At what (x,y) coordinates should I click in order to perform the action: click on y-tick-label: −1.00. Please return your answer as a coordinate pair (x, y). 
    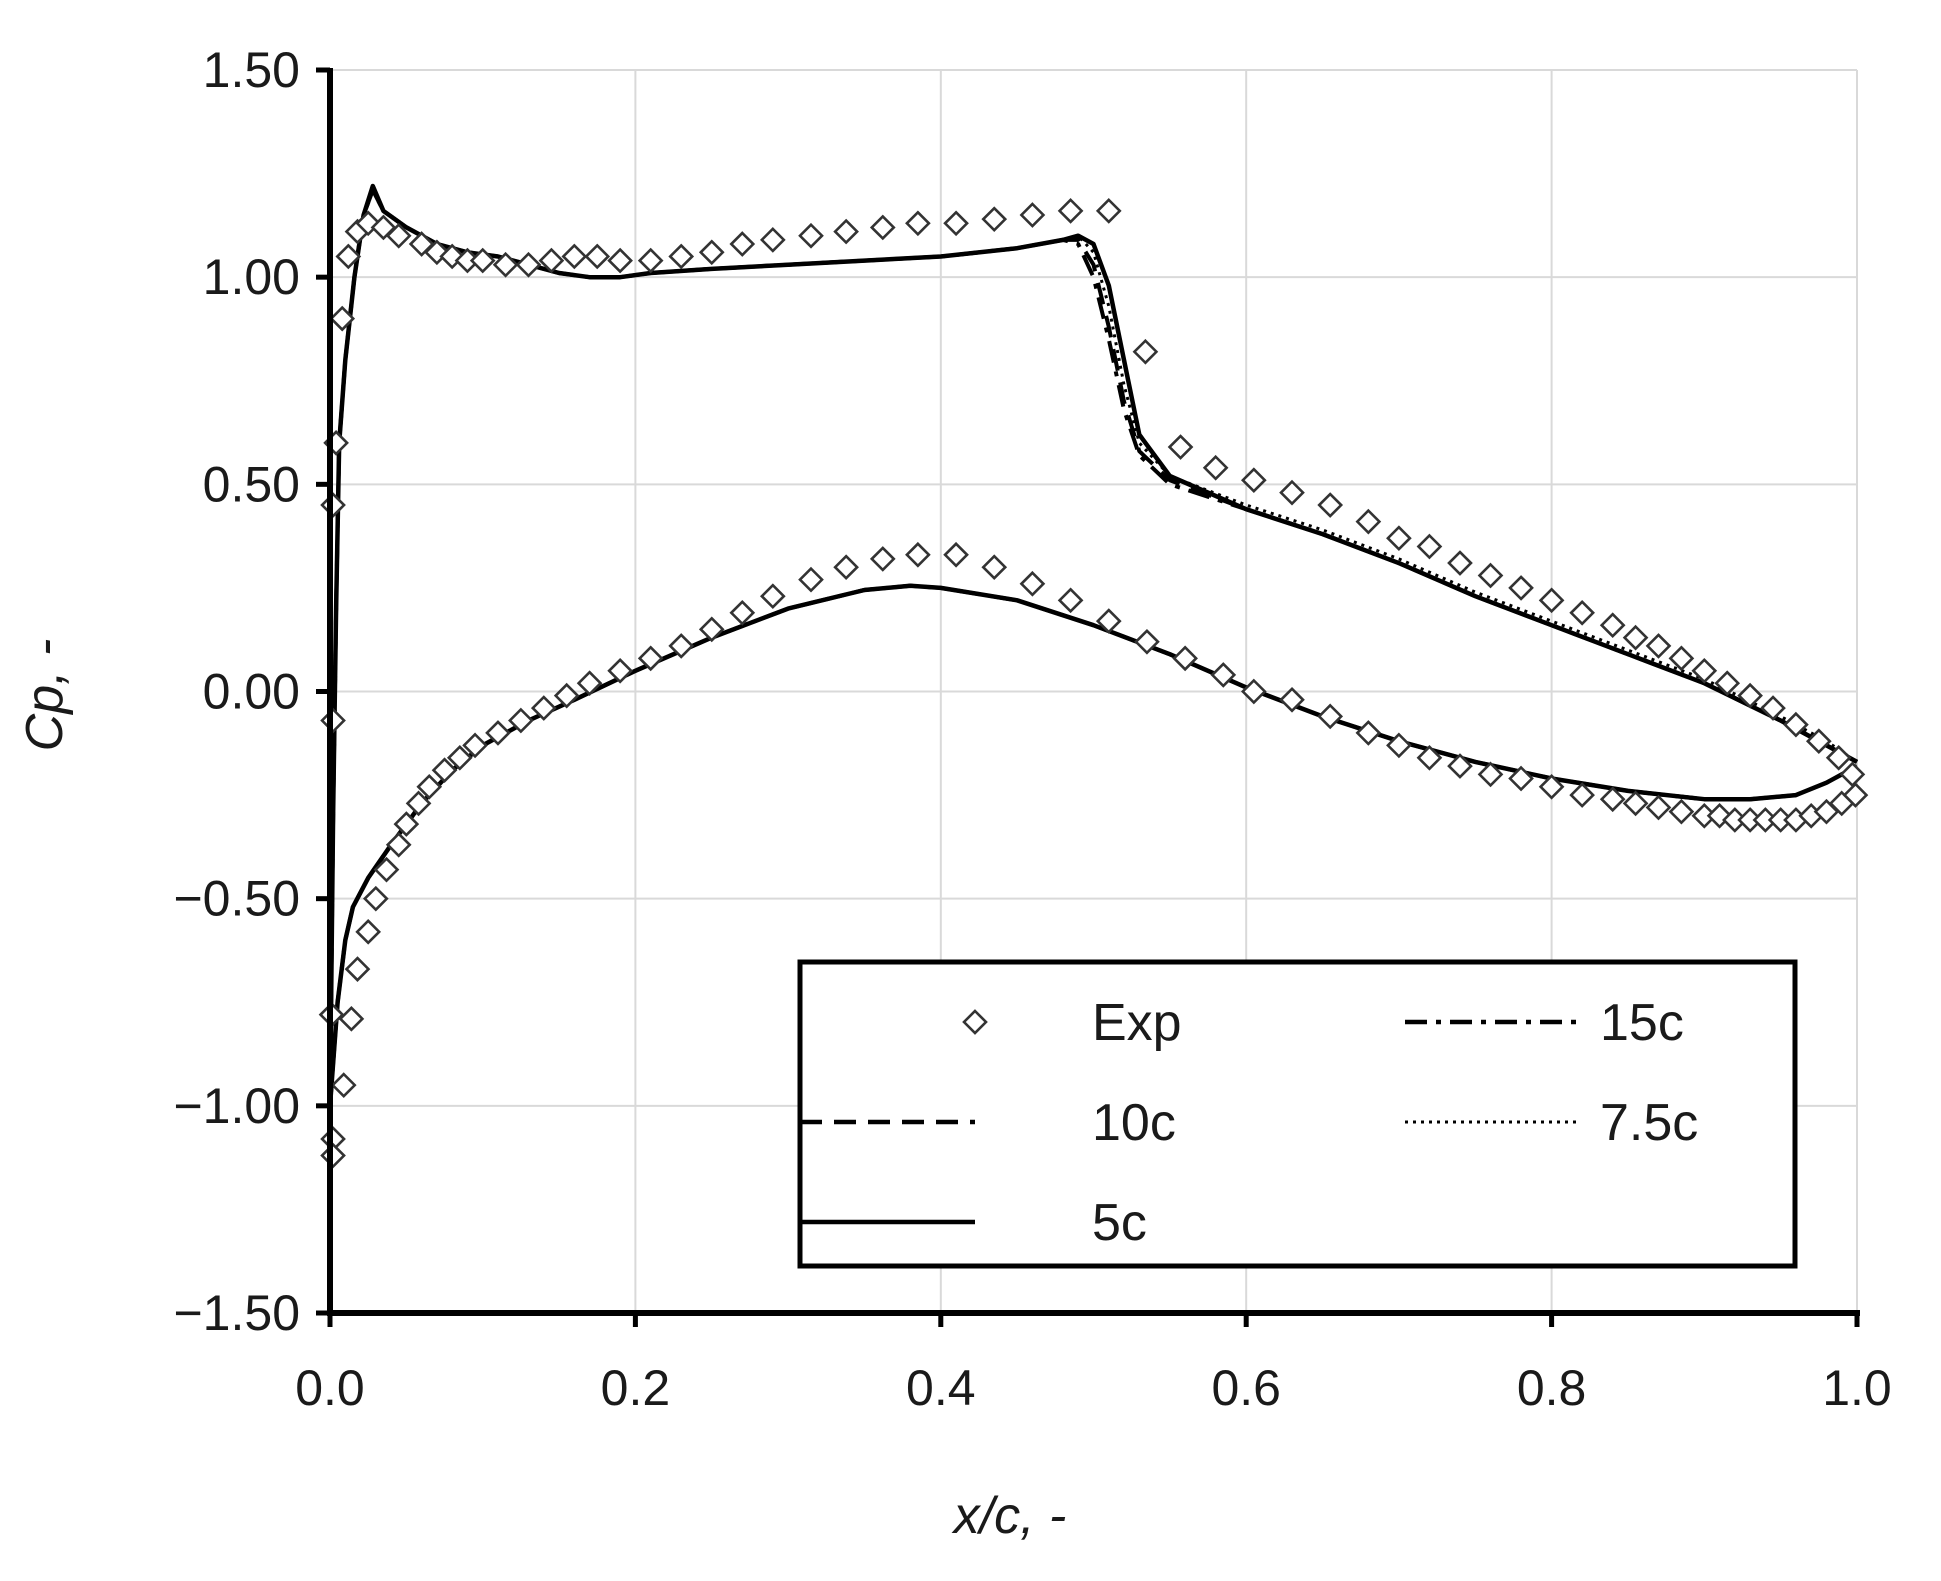
    Looking at the image, I should click on (236, 1106).